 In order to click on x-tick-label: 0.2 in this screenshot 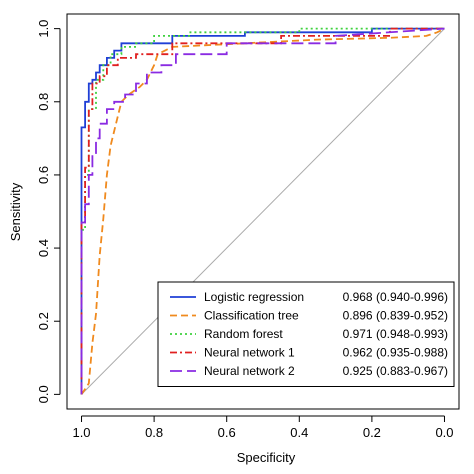, I will do `click(372, 432)`.